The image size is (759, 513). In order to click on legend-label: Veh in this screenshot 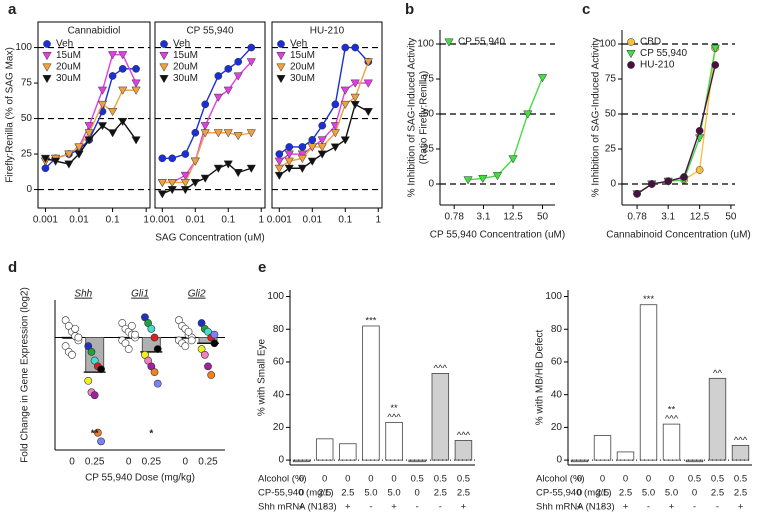, I will do `click(64, 44)`.